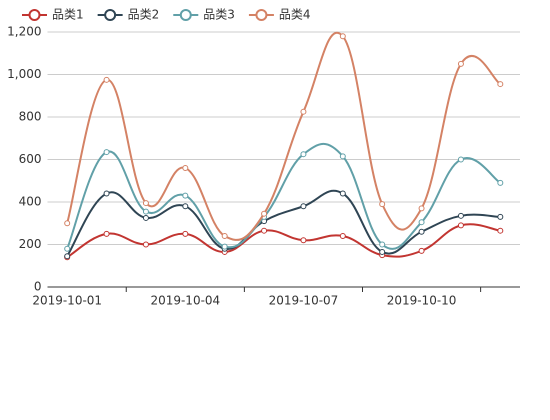 The width and height of the screenshot is (550, 420). I want to click on legend-label: 品类3, so click(219, 15).